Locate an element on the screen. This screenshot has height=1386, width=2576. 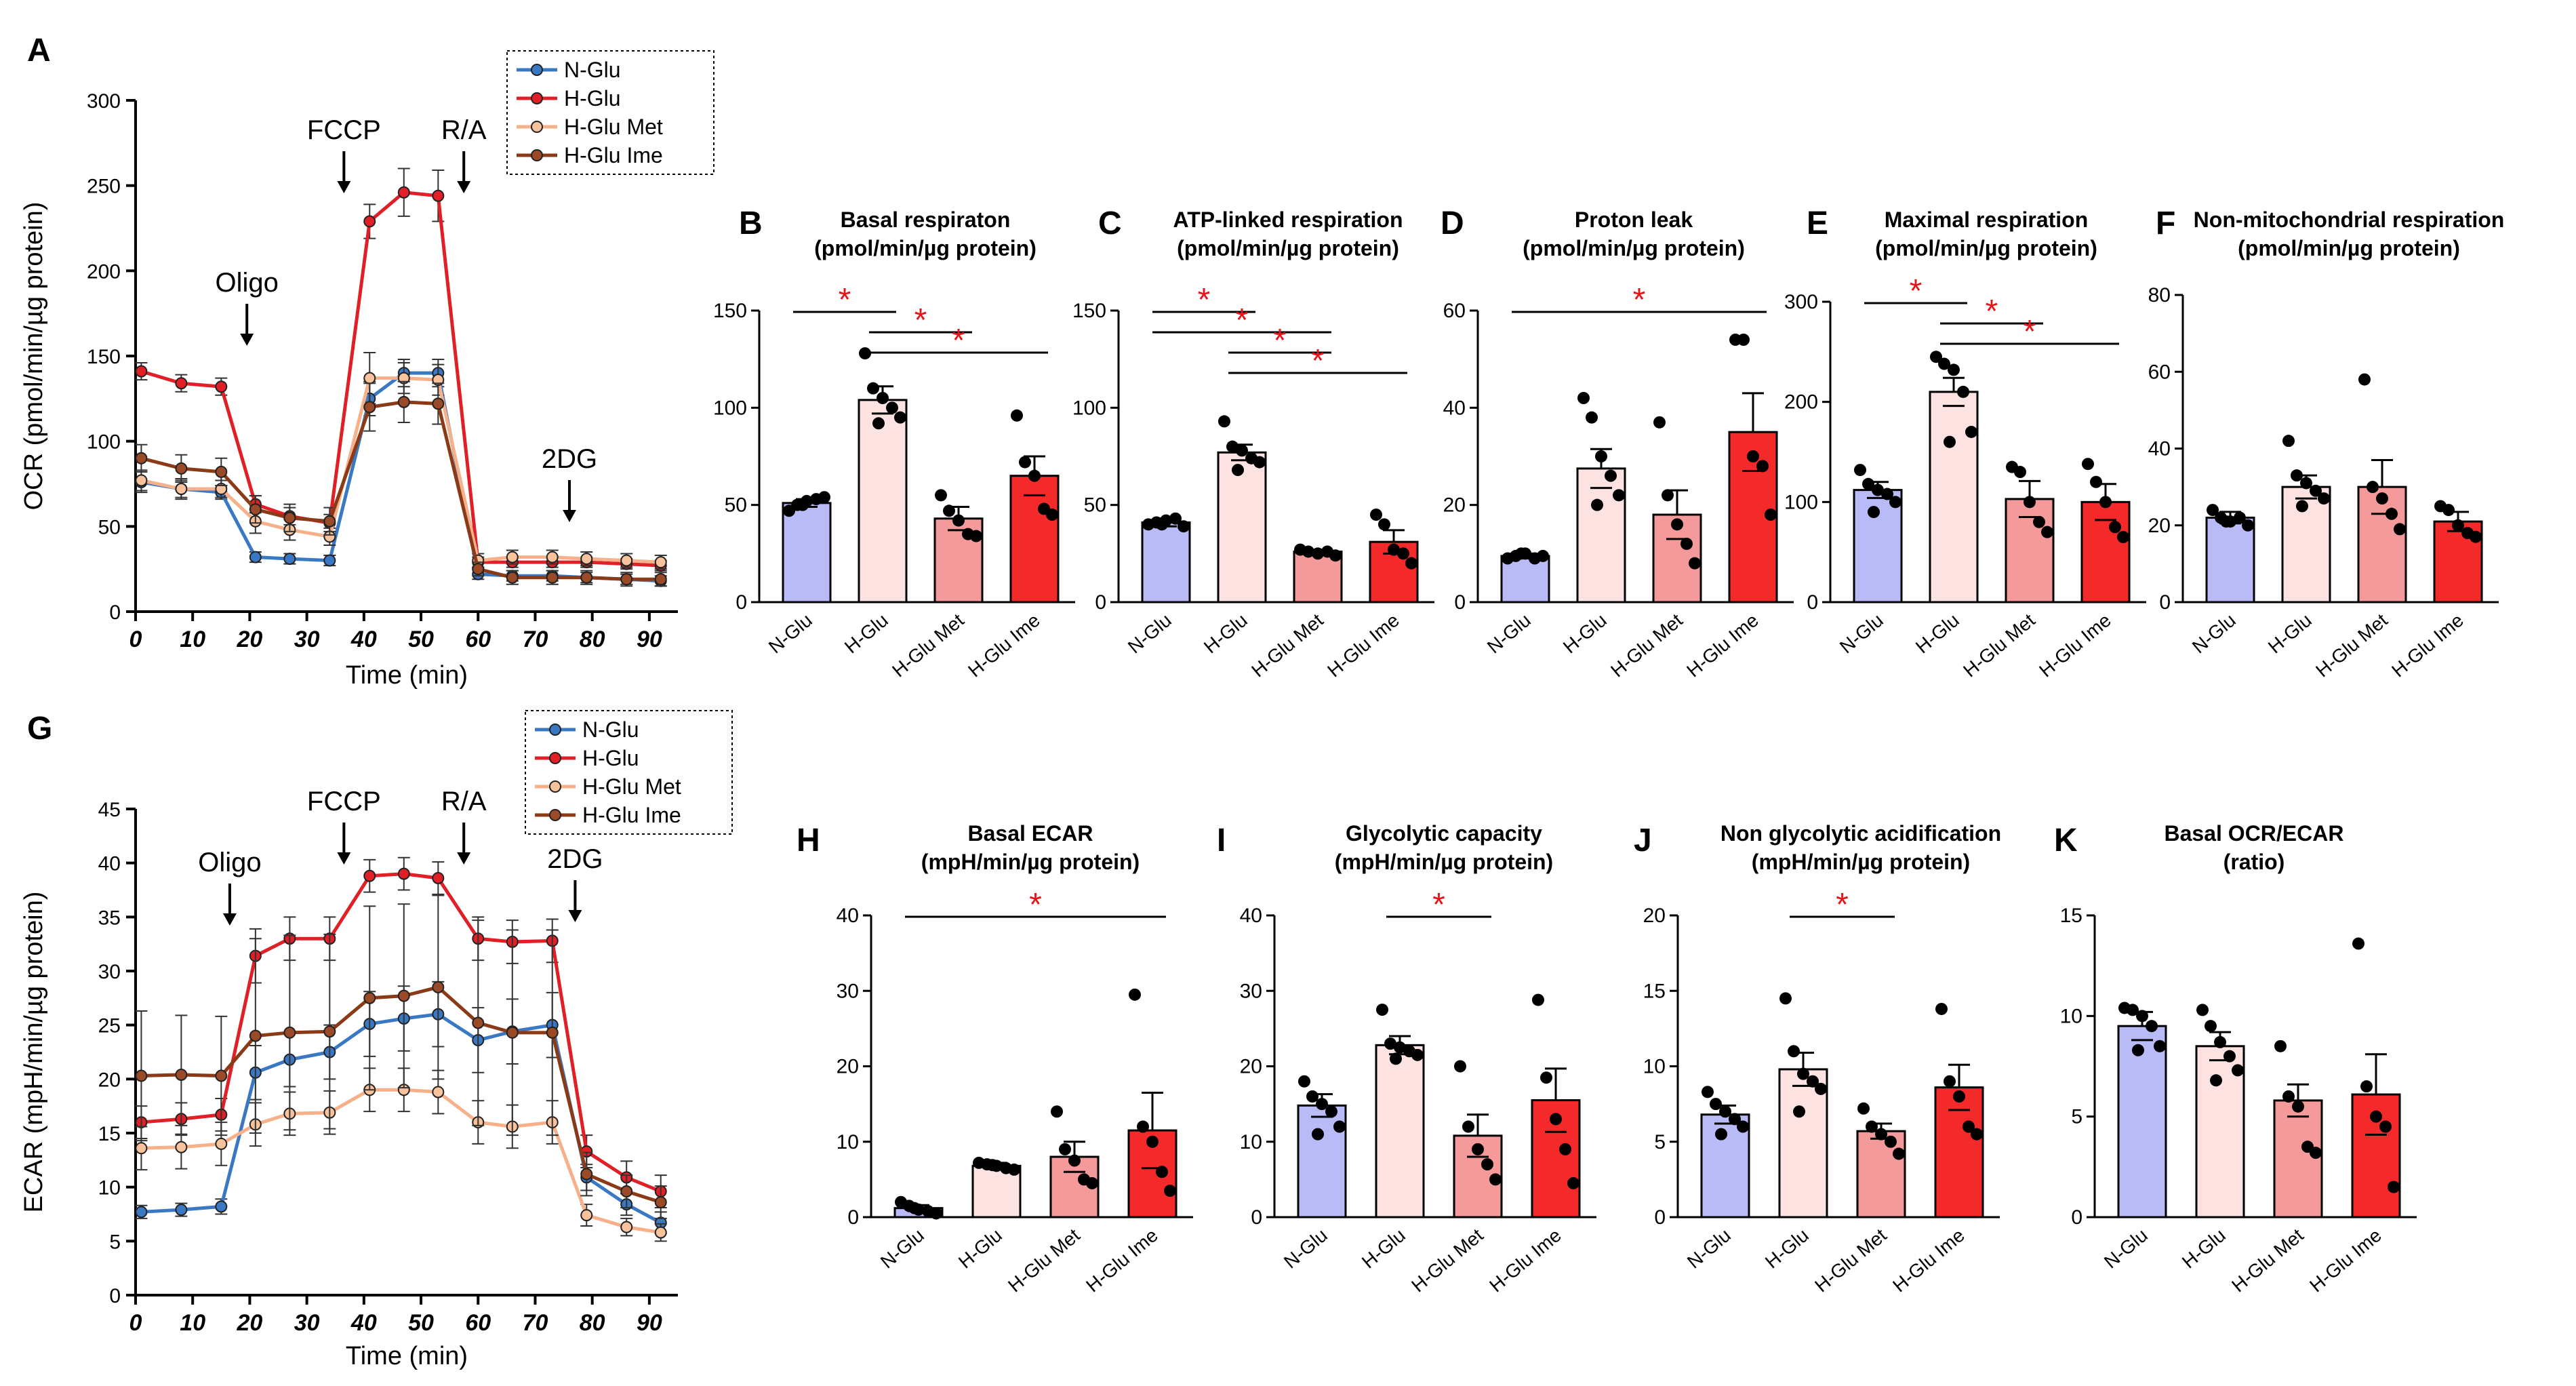
category-label-f-h-glu-ime: H-Glu Ime is located at coordinates (2428, 645).